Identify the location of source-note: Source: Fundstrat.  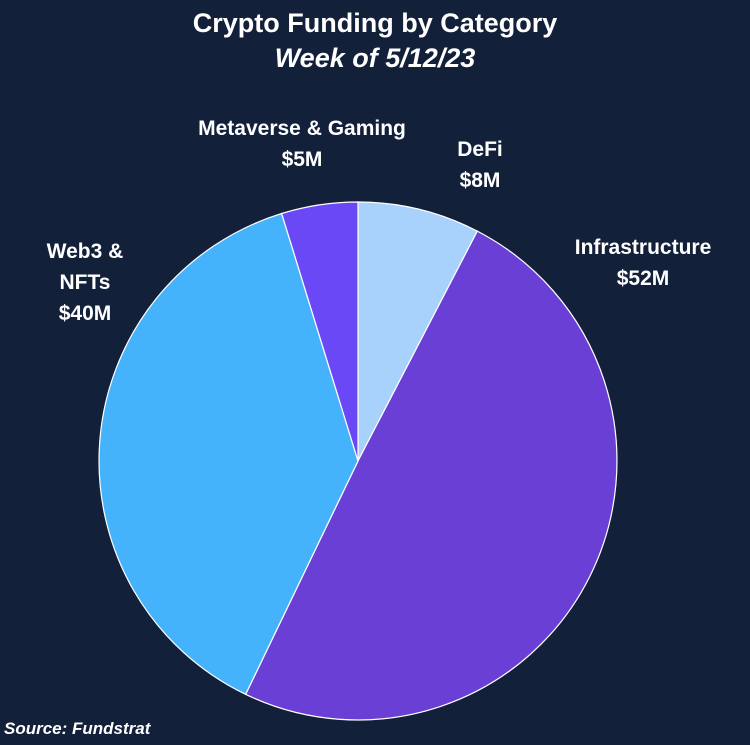
(77, 728).